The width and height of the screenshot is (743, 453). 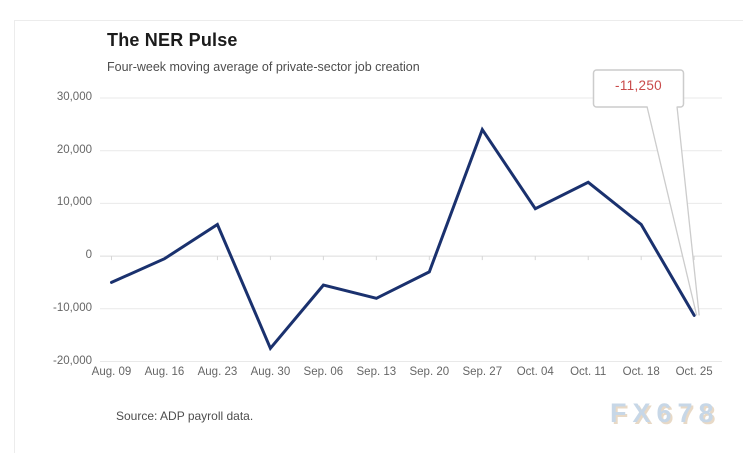 I want to click on y-axis-tick-label: 0, so click(x=88, y=255).